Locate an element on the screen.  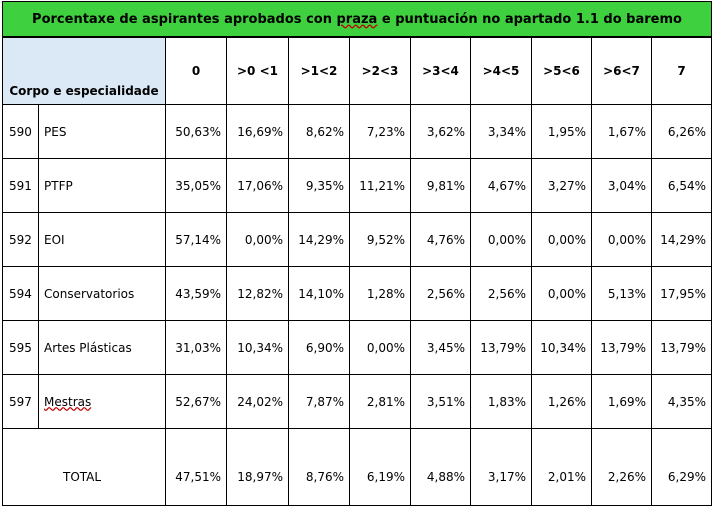
title-part-1: Porcentaxe de aspirantes aprobados con is located at coordinates (182, 19).